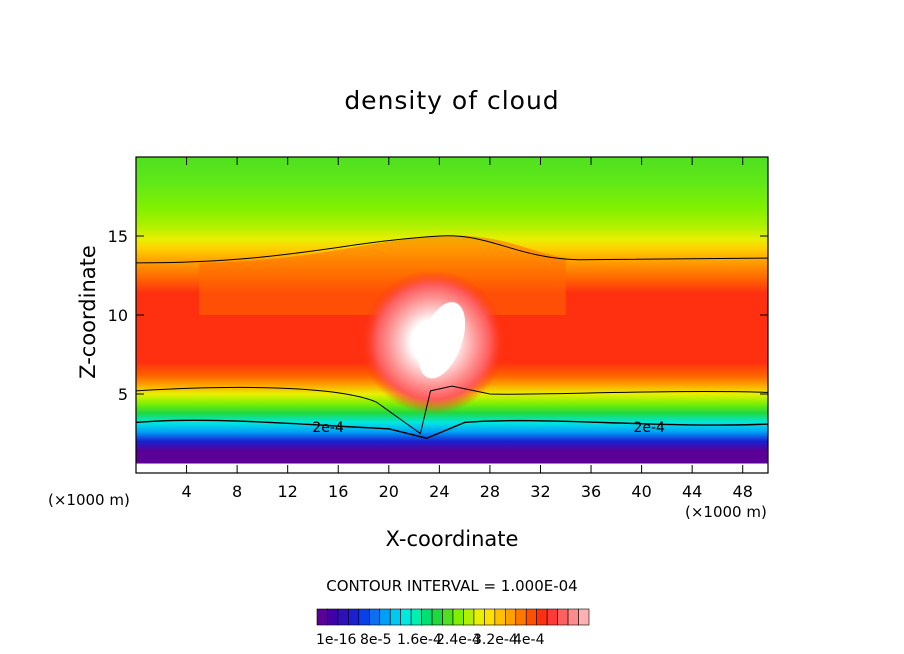  Describe the element at coordinates (529, 640) in the screenshot. I see `colorbar-label: 4e-4` at that location.